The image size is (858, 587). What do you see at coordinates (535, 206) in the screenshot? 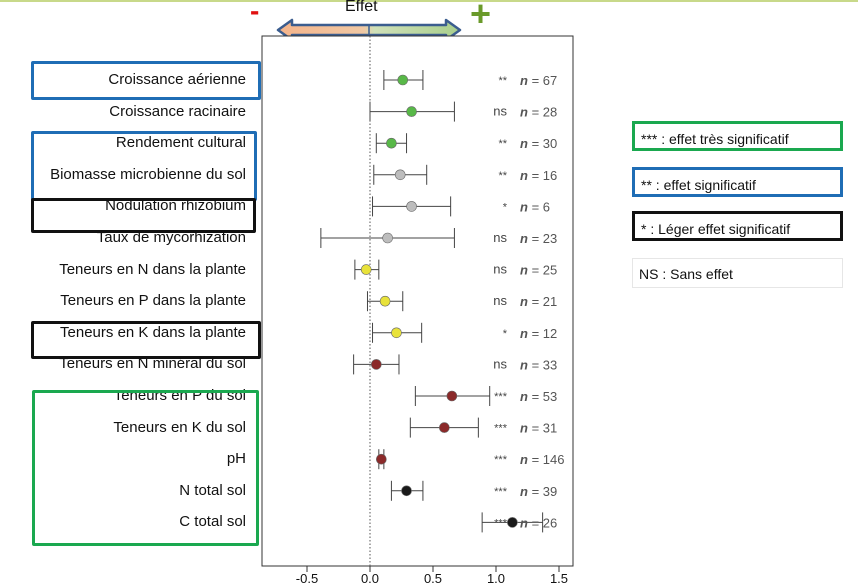
I see `n-label: n = 6` at bounding box center [535, 206].